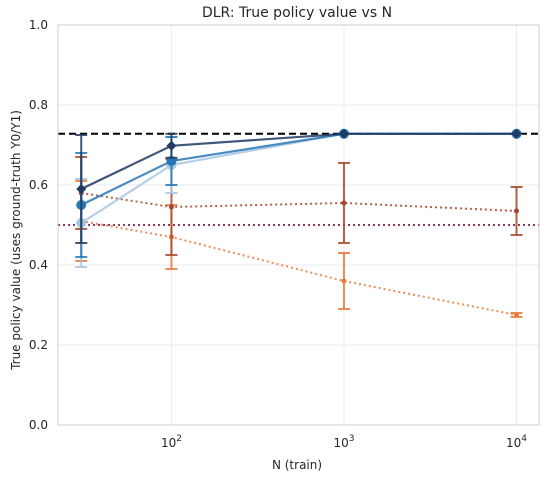 Image resolution: width=545 pixels, height=477 pixels. I want to click on x-tick-label: 10², so click(171, 442).